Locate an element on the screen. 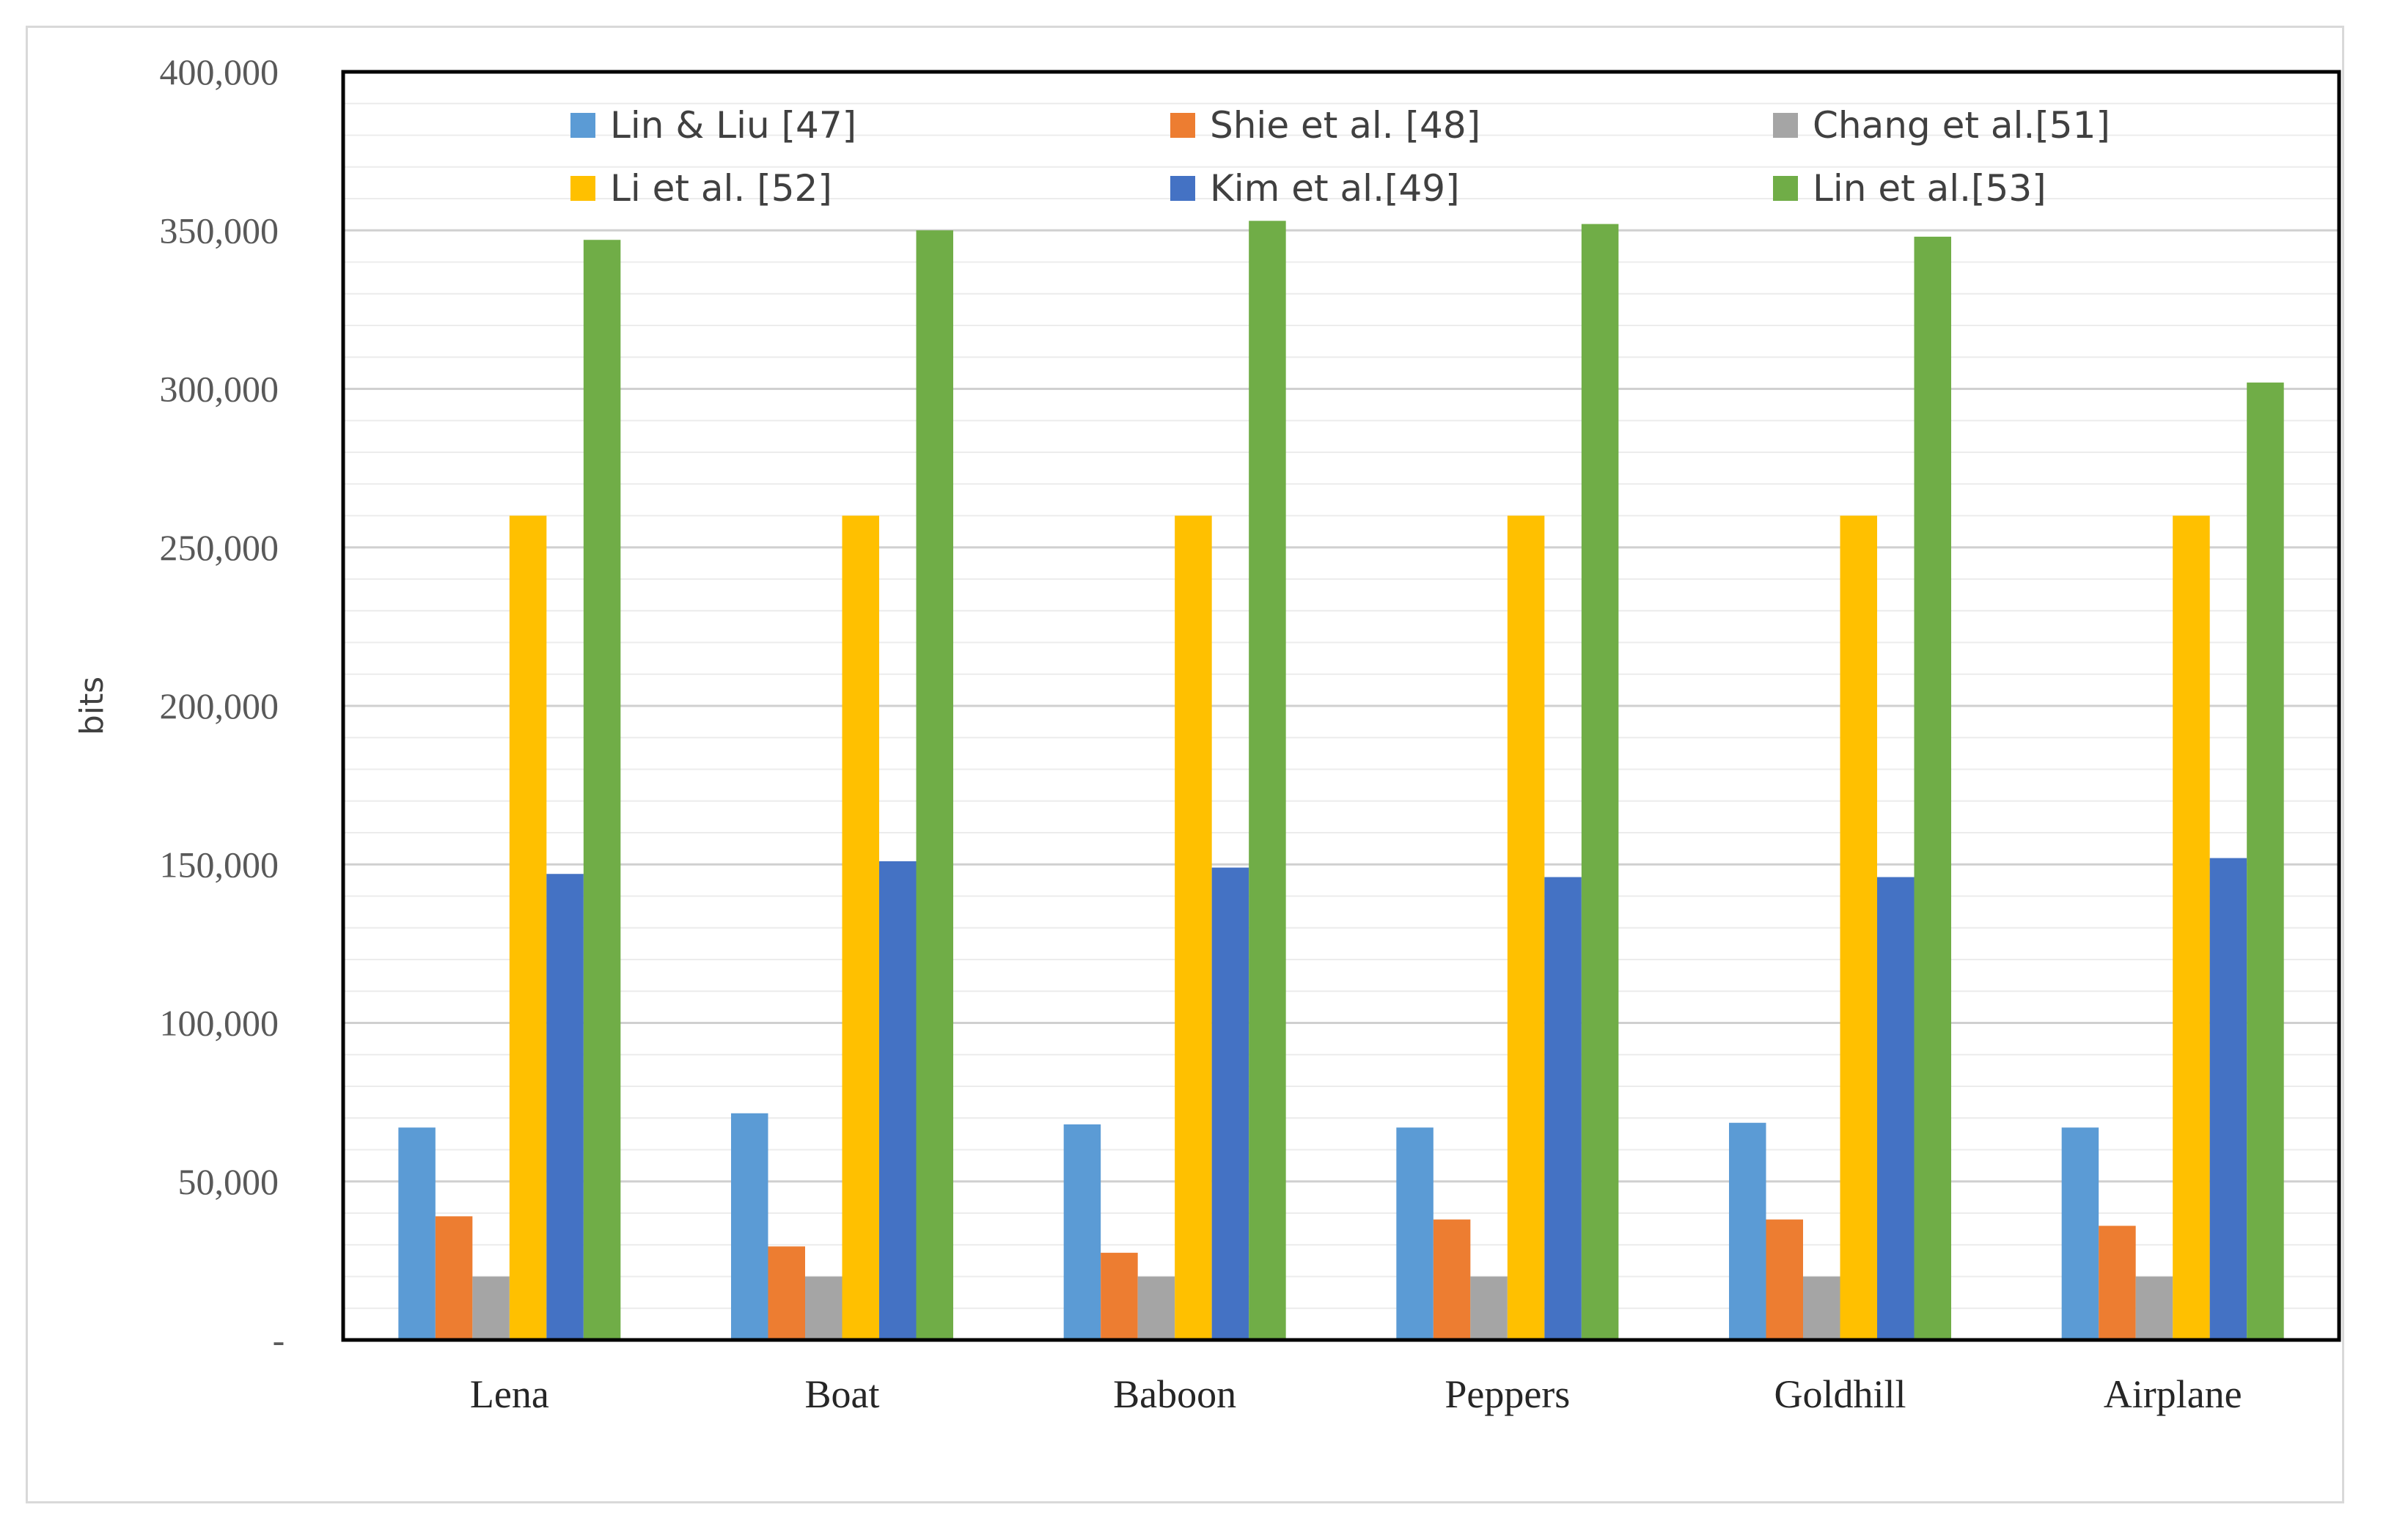 This screenshot has width=2408, height=1532. y-tick-label: 50,000 is located at coordinates (229, 1181).